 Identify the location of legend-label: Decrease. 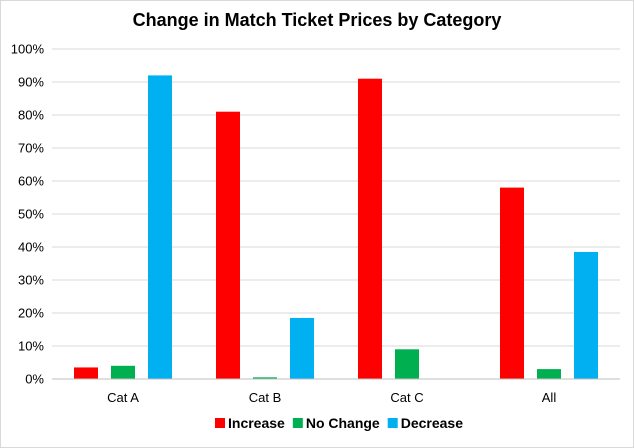
(432, 423).